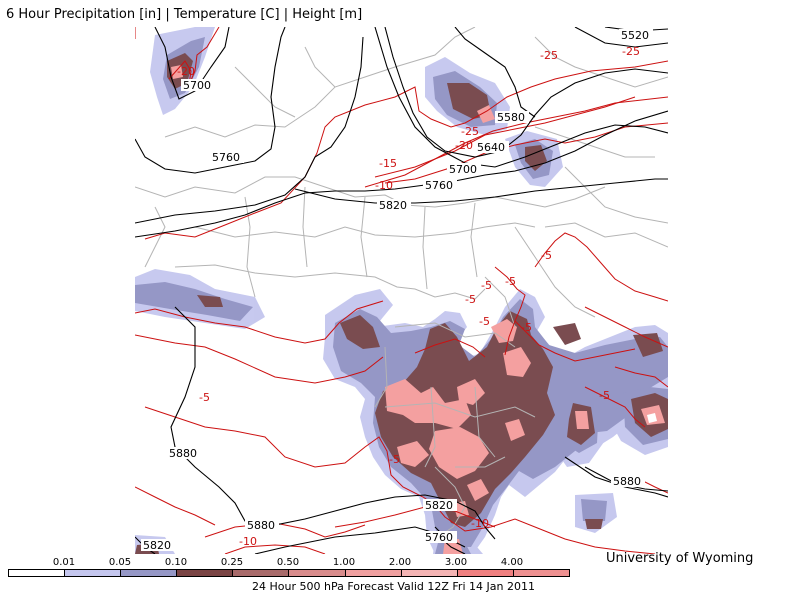 This screenshot has width=800, height=600. Describe the element at coordinates (344, 562) in the screenshot. I see `legend-threshold: 1.00` at that location.